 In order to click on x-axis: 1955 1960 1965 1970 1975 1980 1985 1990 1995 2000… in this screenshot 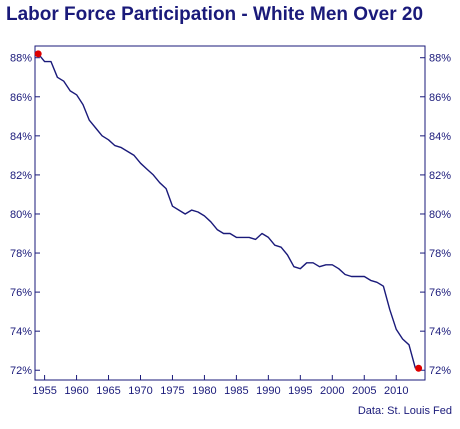, I will do `click(220, 386)`.